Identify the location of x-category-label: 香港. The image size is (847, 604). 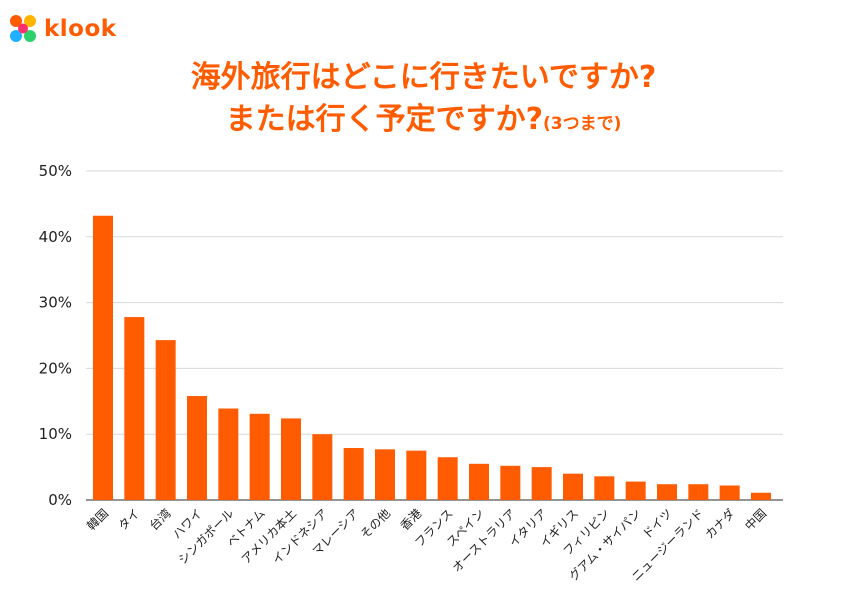
(411, 519).